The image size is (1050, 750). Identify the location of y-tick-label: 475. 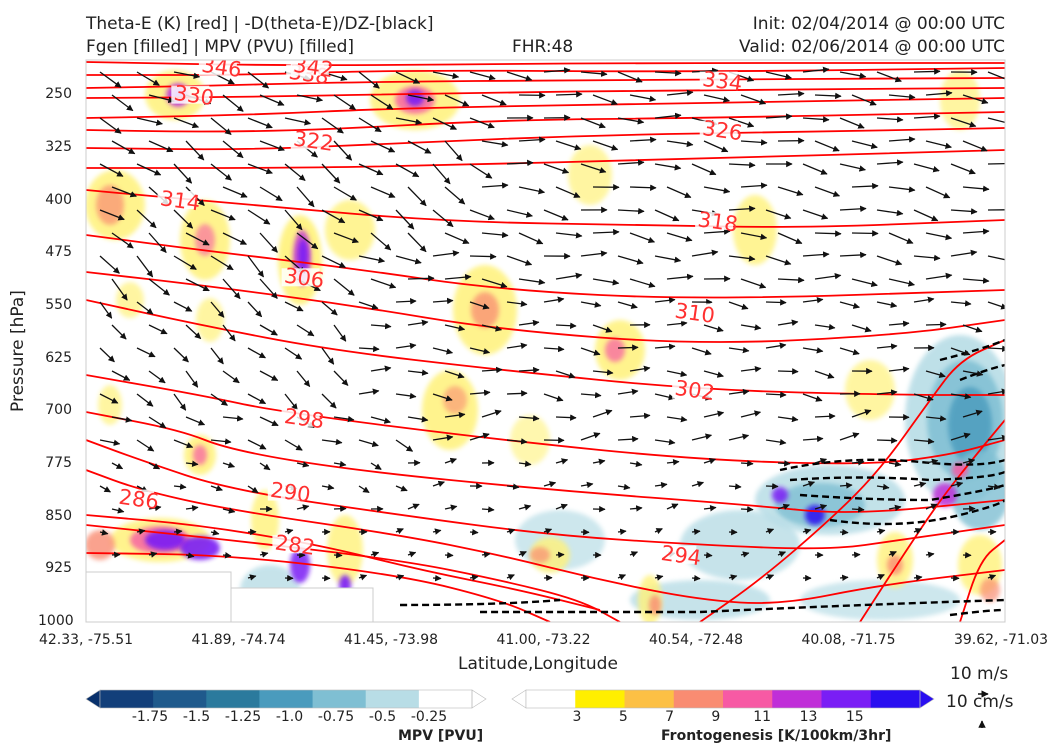
(58, 252).